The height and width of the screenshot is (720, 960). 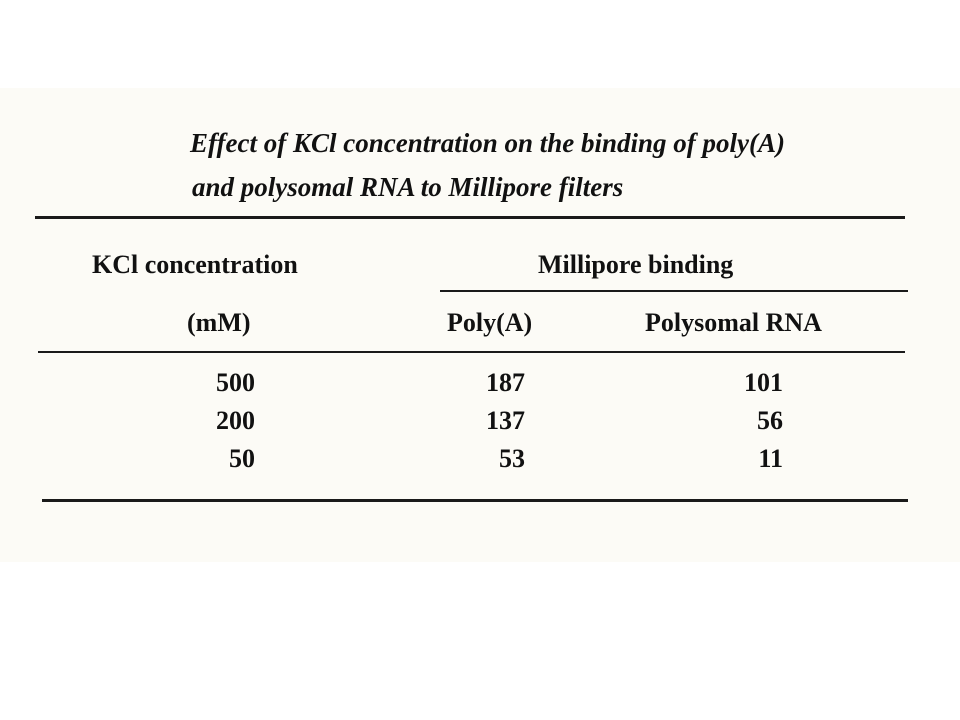 I want to click on table-cell: 500, so click(x=235, y=382).